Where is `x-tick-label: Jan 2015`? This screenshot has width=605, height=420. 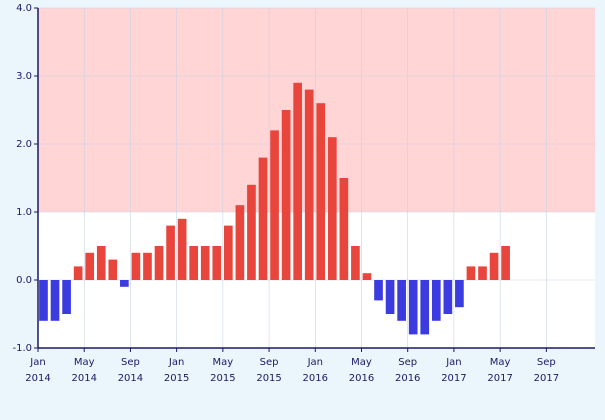
x-tick-label: Jan 2015 is located at coordinates (176, 370).